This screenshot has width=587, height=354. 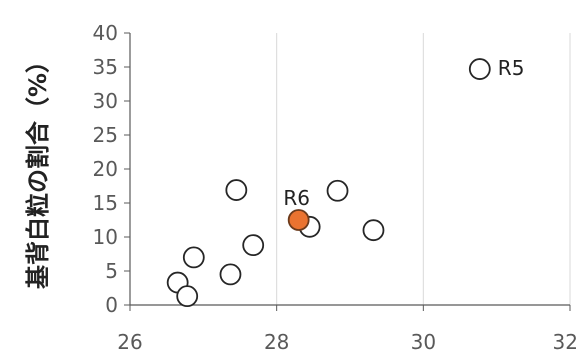 What do you see at coordinates (511, 68) in the screenshot?
I see `point-label: R5` at bounding box center [511, 68].